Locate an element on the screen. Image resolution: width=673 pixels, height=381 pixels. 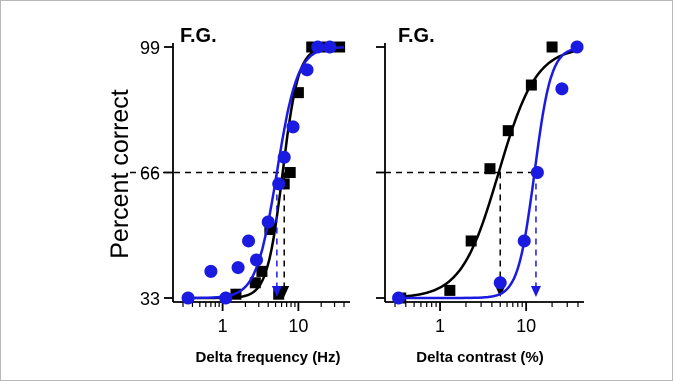
y-tick-label: 33 is located at coordinates (150, 299).